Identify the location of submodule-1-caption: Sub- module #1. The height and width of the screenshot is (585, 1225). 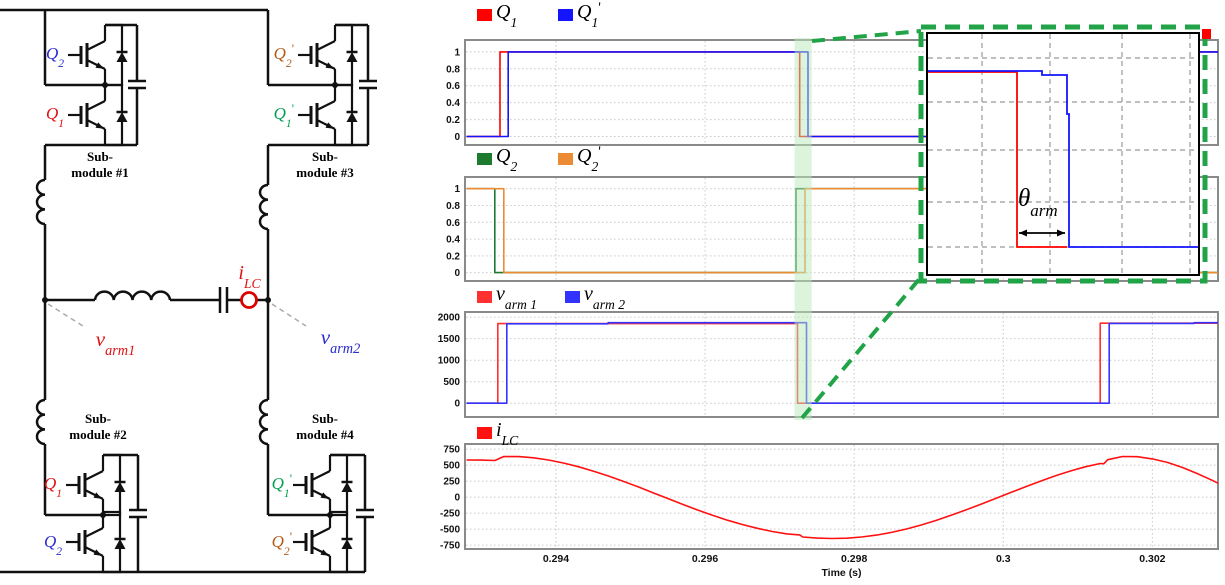
(100, 164).